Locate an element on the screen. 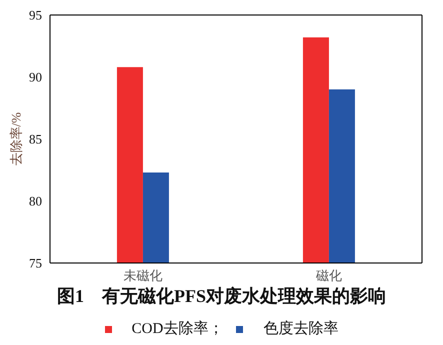 Image resolution: width=443 pixels, height=345 pixels. x-tick-label: 磁化 is located at coordinates (328, 276).